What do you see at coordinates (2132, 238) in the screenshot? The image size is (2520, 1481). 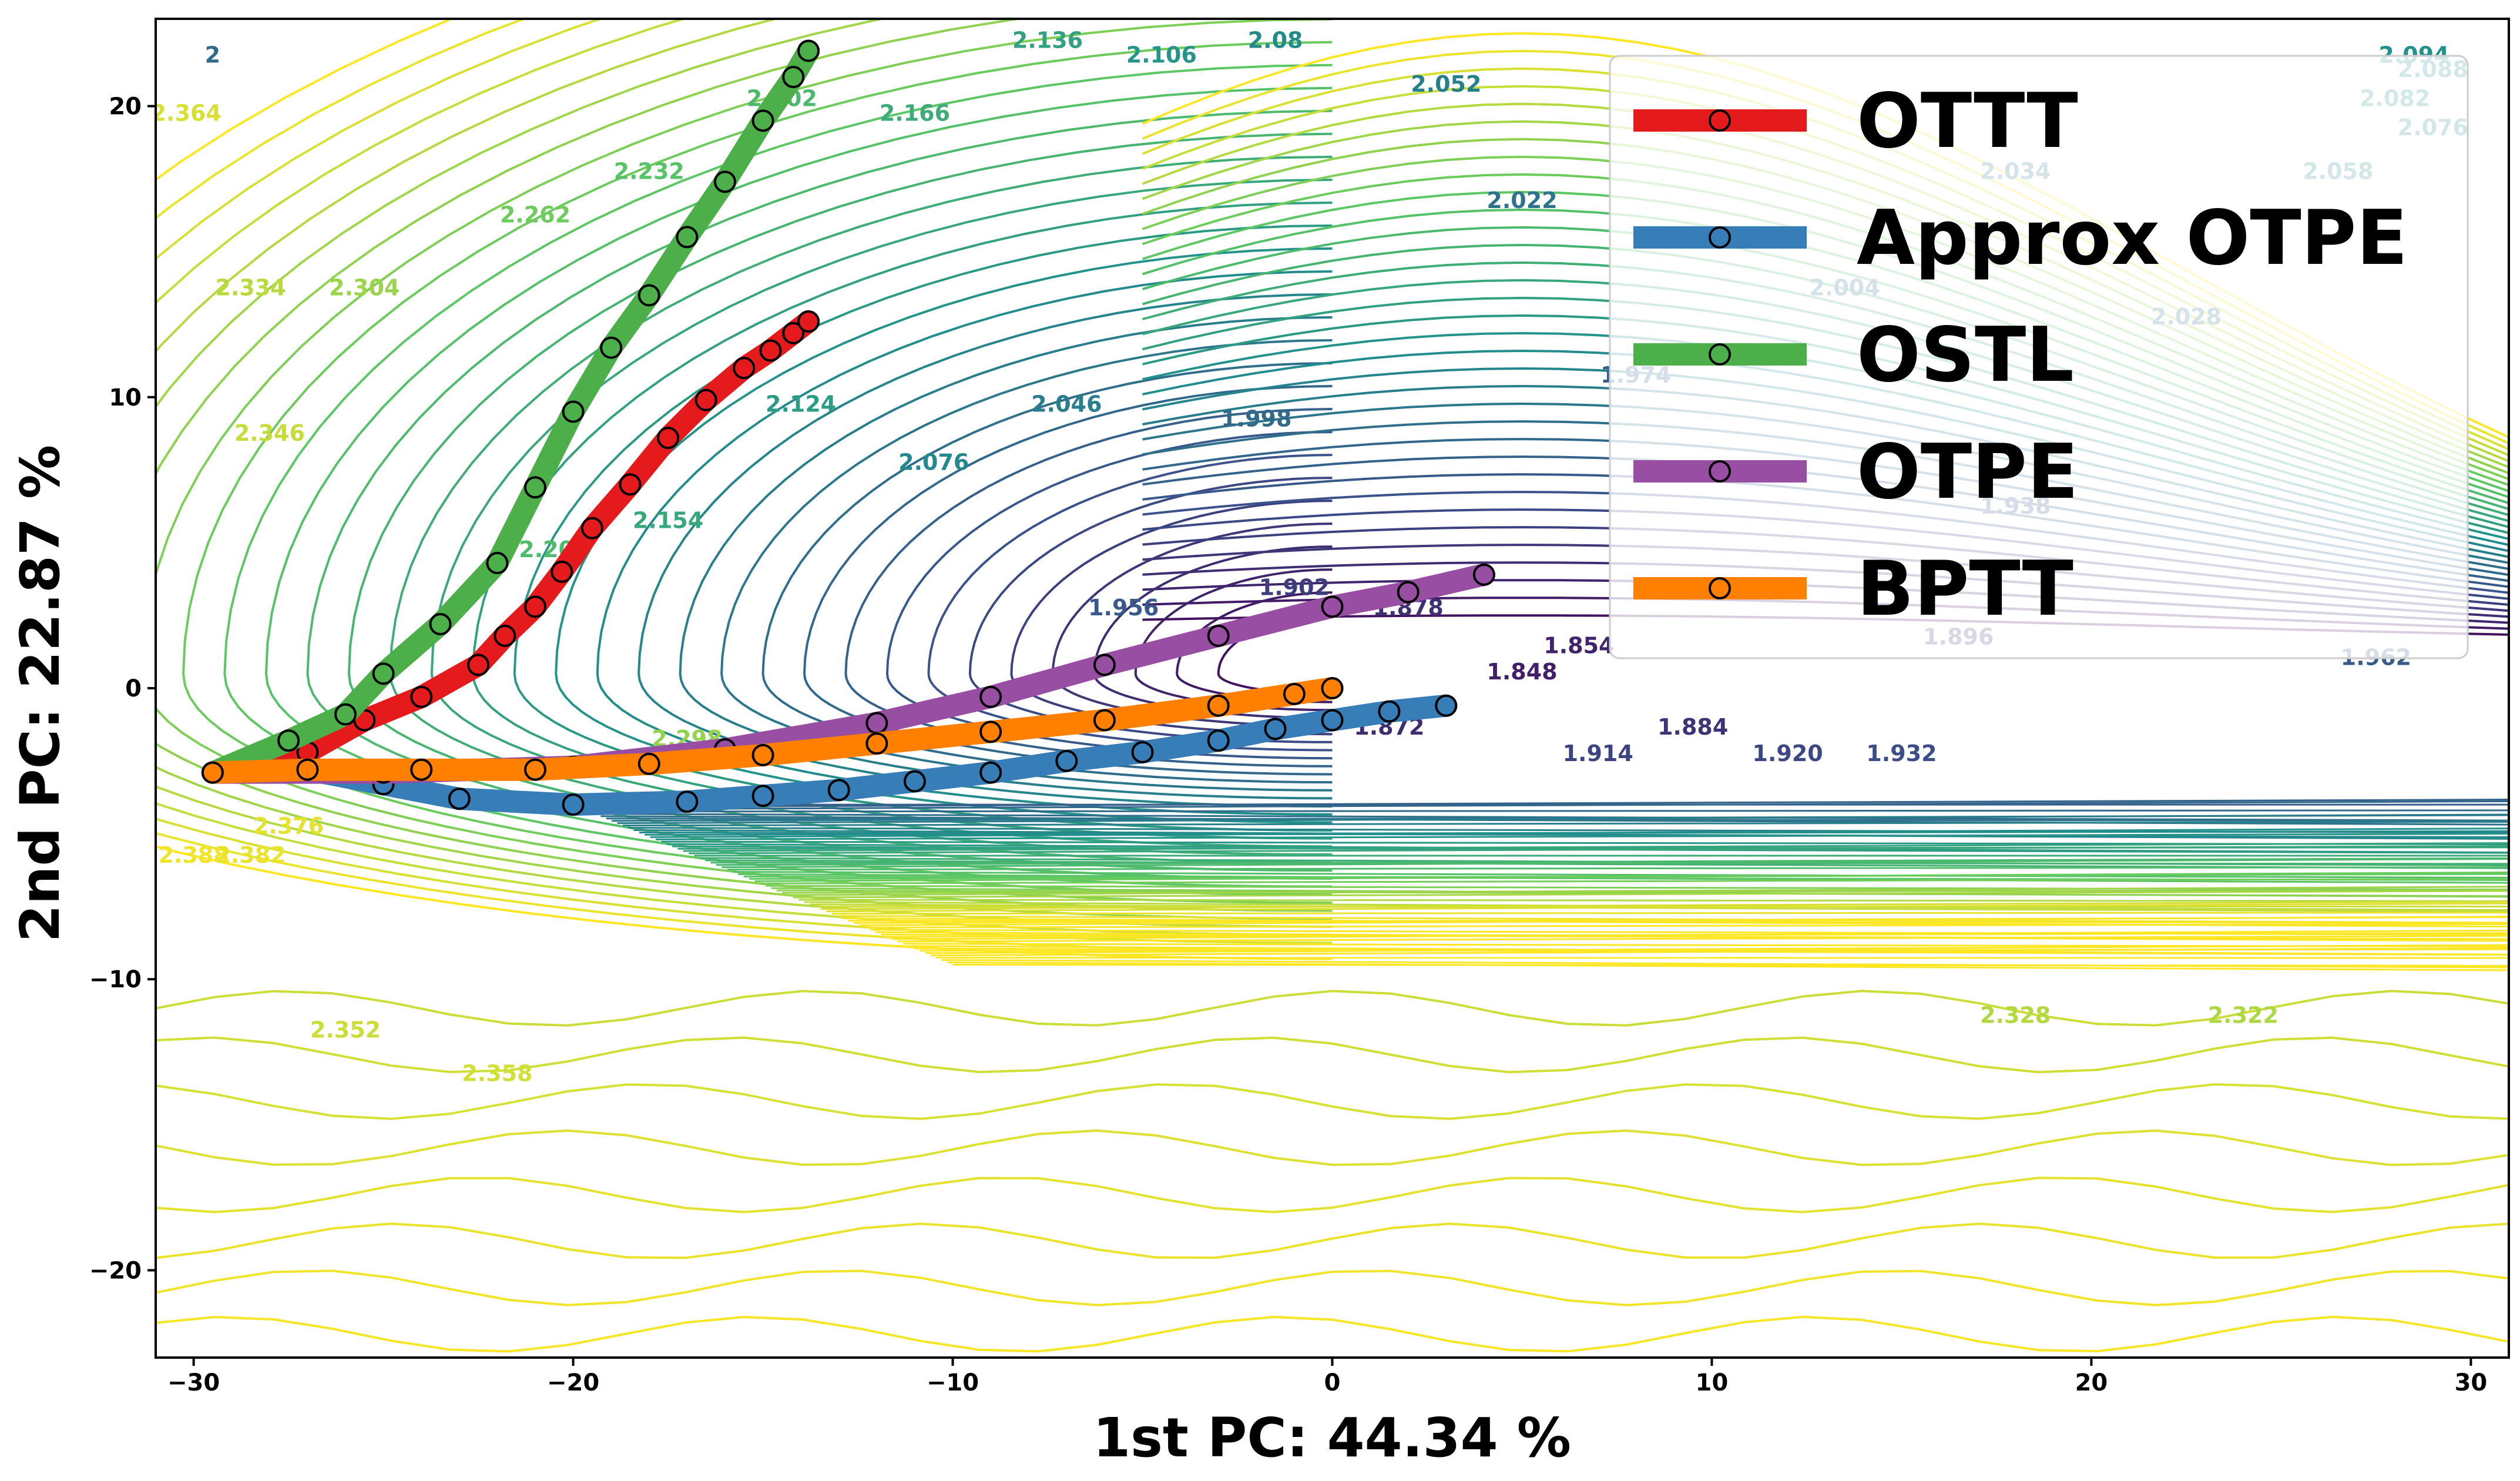 I see `legend-label: Approx OTPE` at bounding box center [2132, 238].